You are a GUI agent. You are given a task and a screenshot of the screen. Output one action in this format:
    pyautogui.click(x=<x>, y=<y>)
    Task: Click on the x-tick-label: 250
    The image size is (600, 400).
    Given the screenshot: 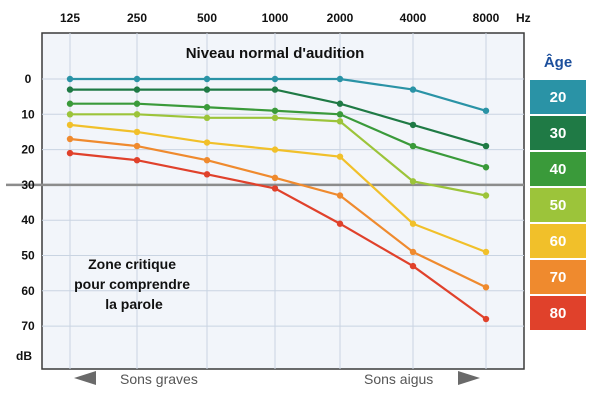 What is the action you would take?
    pyautogui.click(x=137, y=18)
    